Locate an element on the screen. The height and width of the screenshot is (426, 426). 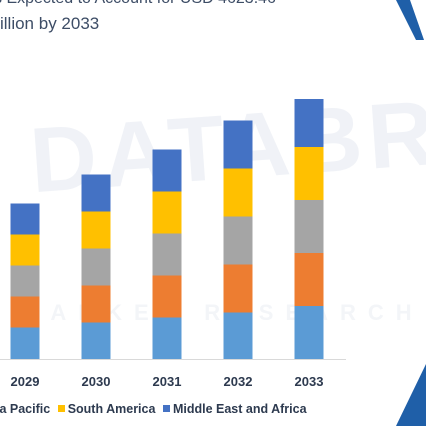
legend-label-south-america: South America is located at coordinates (111, 409).